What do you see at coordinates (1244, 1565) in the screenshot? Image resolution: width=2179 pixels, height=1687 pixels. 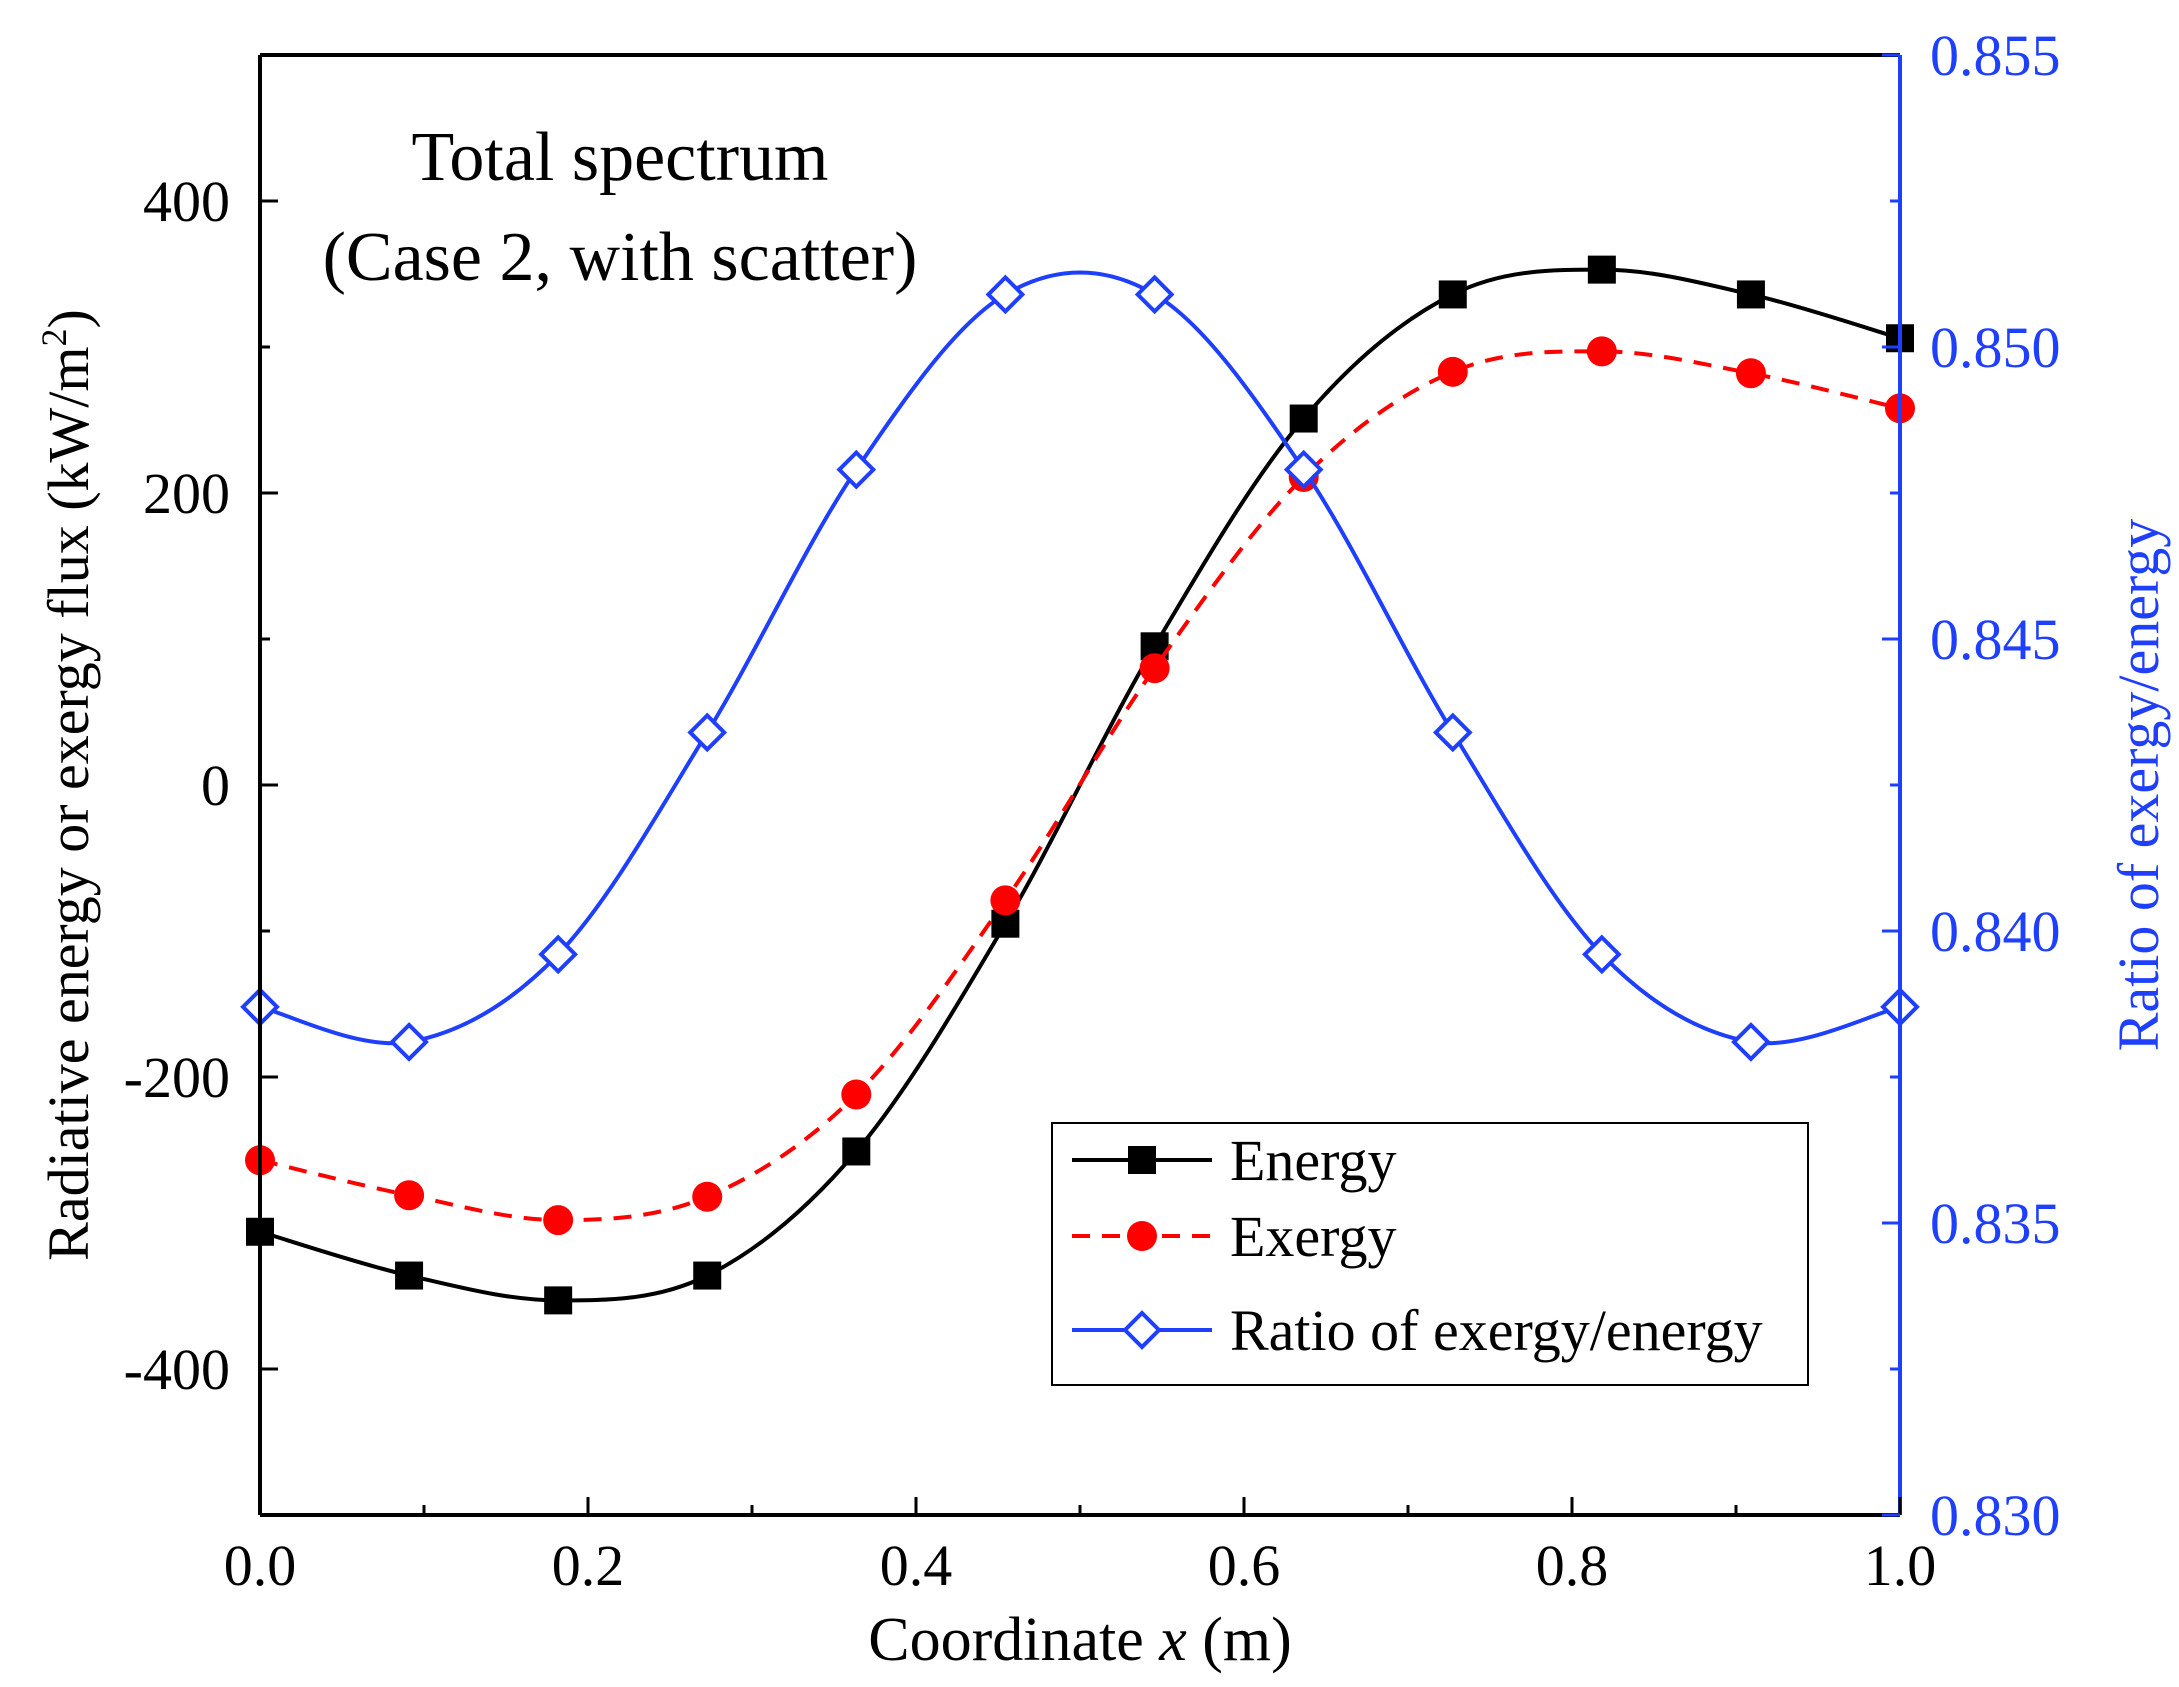 I see `x-tick-label: 0.6` at bounding box center [1244, 1565].